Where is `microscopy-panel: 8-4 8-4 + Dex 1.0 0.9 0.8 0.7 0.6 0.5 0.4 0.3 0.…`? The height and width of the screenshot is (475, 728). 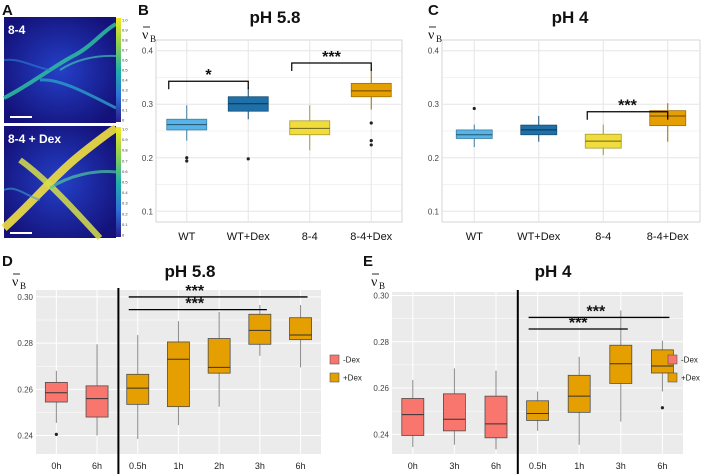 microscopy-panel: 8-4 8-4 + Dex 1.0 0.9 0.8 0.7 0.6 0.5 0.4 0.3 0.… is located at coordinates (64, 129).